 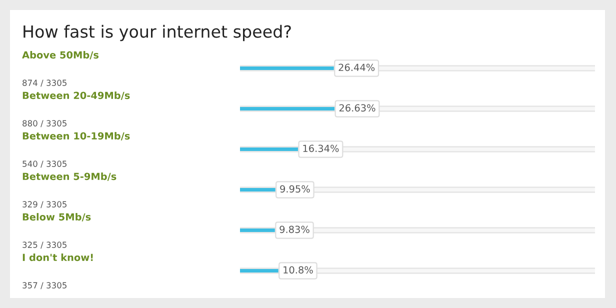 I want to click on y-tick-label: Above 50Mb/s, so click(x=60, y=55).